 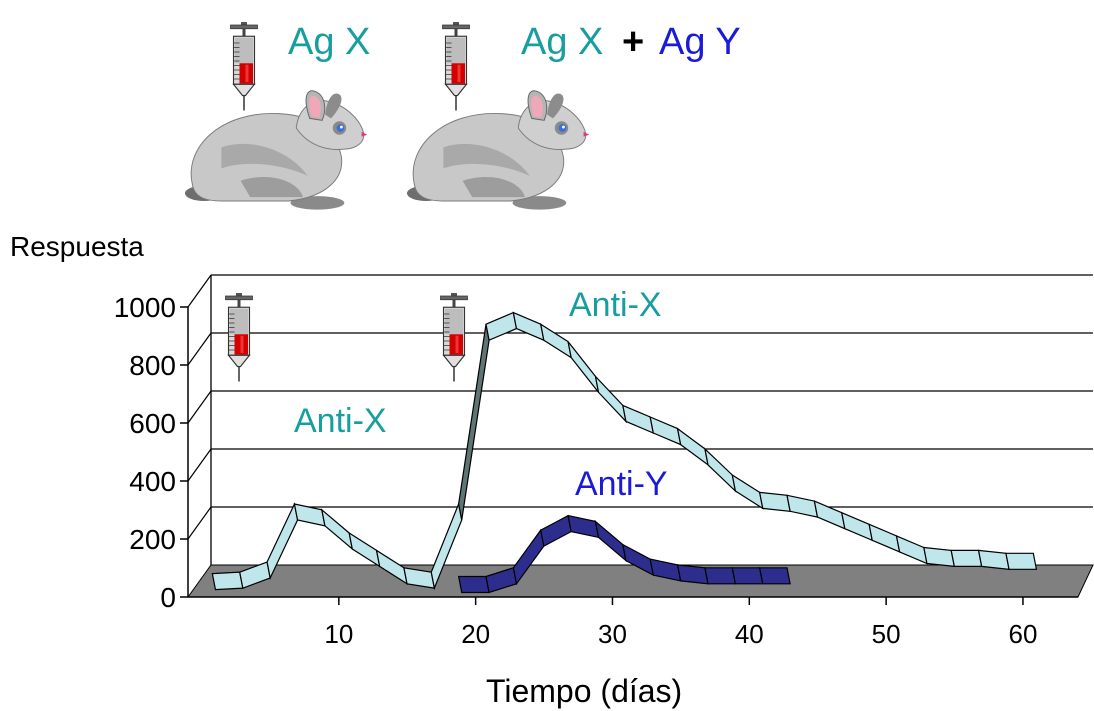 What do you see at coordinates (152, 481) in the screenshot?
I see `y-tick-label: 400` at bounding box center [152, 481].